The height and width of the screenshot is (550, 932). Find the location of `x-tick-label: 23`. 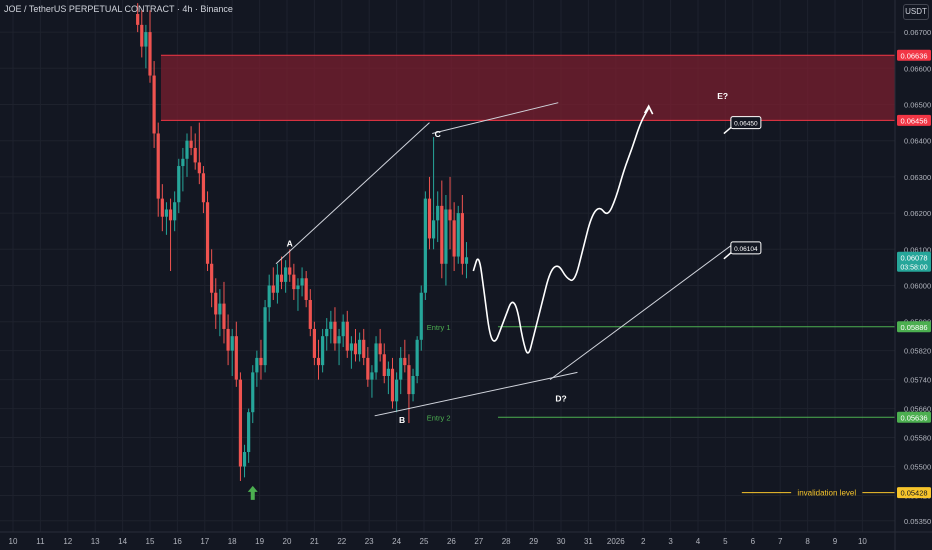

x-tick-label: 23 is located at coordinates (369, 541).